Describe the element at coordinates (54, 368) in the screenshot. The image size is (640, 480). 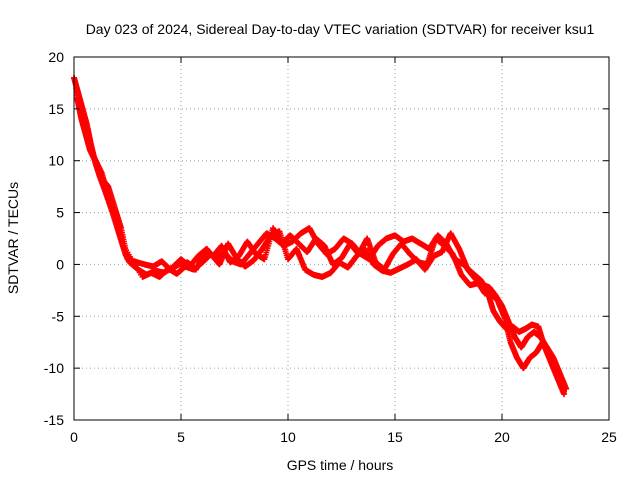
I see `y-tick-label: -10` at that location.